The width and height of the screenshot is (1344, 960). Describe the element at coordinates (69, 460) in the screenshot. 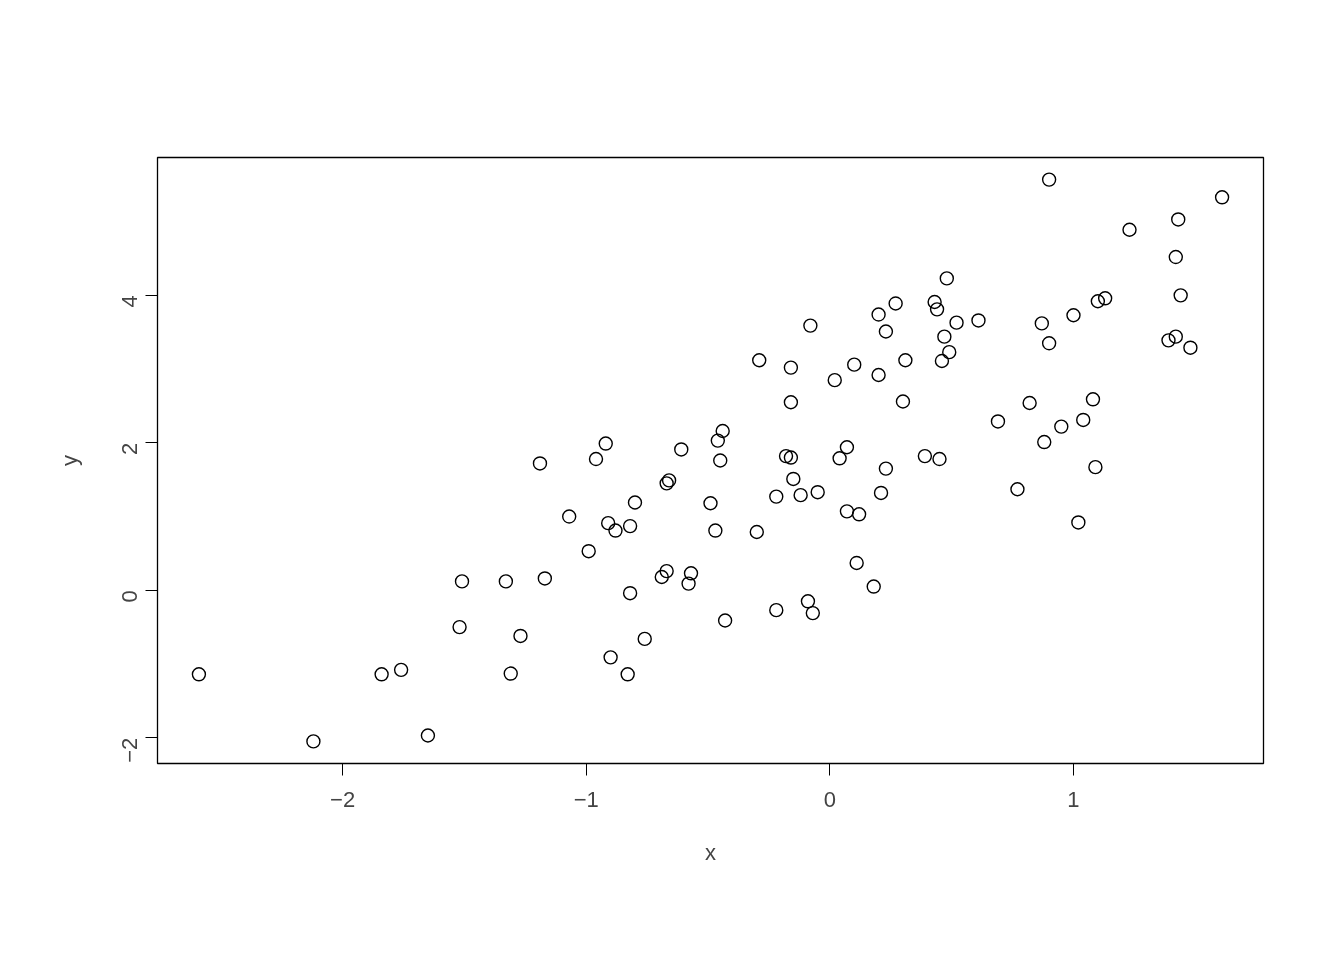

I see `y-axis-title: y` at that location.